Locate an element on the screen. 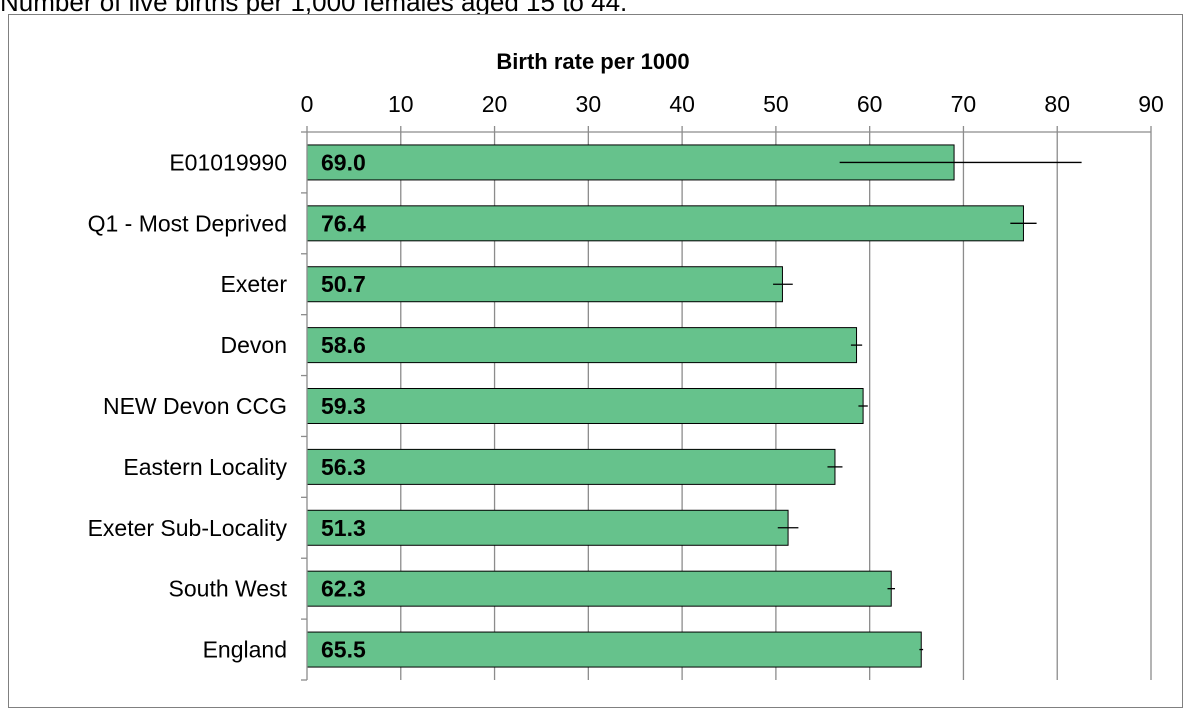  data-label: 62.3 is located at coordinates (343, 589).